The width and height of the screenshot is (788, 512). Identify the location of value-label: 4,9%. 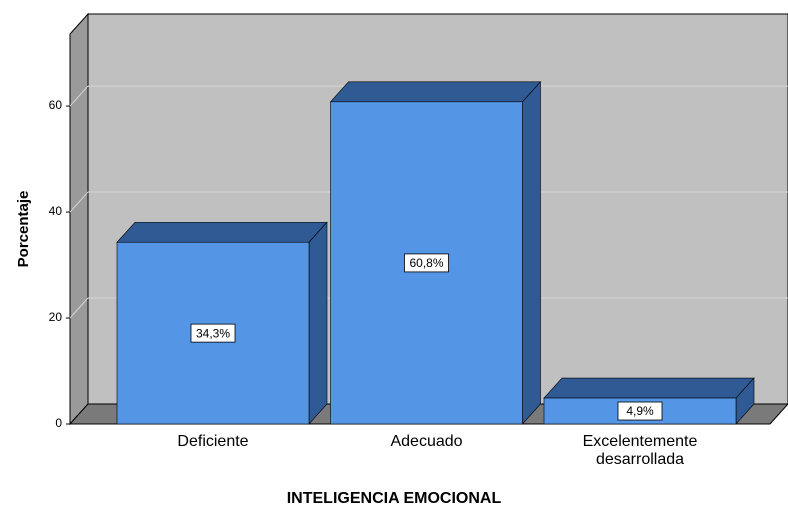
(640, 411).